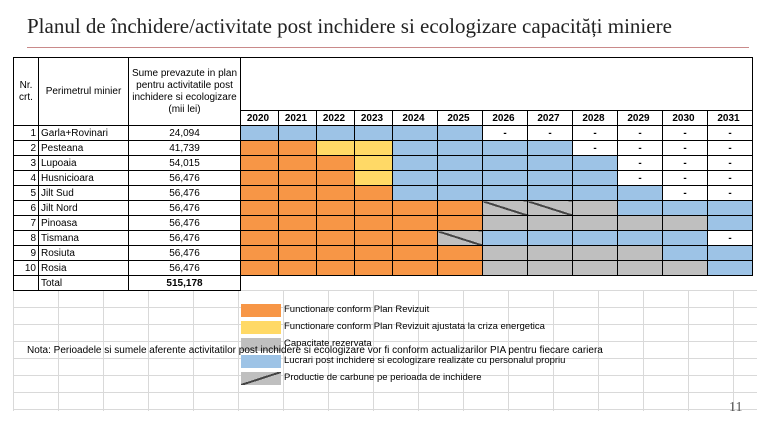 The width and height of the screenshot is (770, 433). I want to click on table-row: 4 Husnicioara 56,476- - -, so click(383, 178).